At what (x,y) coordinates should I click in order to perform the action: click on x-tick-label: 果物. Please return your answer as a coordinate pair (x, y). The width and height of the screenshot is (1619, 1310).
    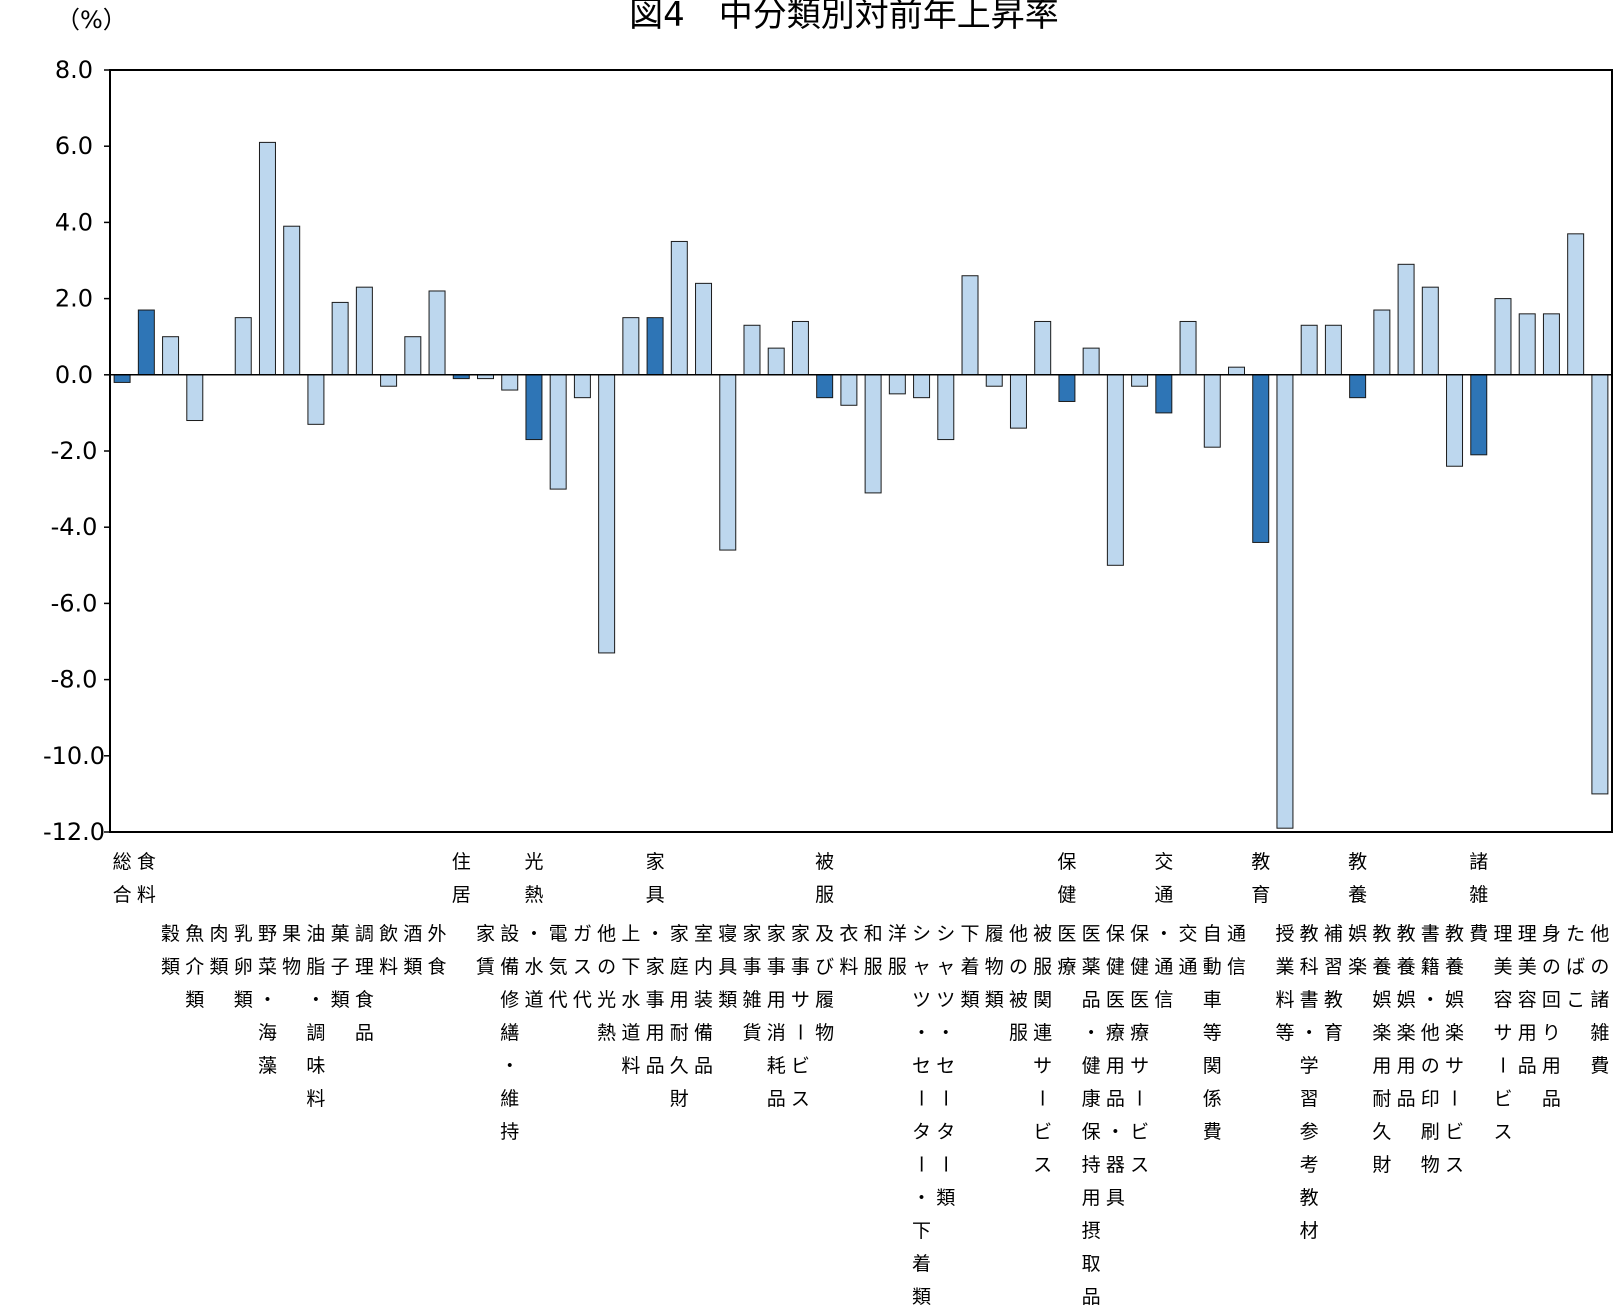
    Looking at the image, I should click on (291, 950).